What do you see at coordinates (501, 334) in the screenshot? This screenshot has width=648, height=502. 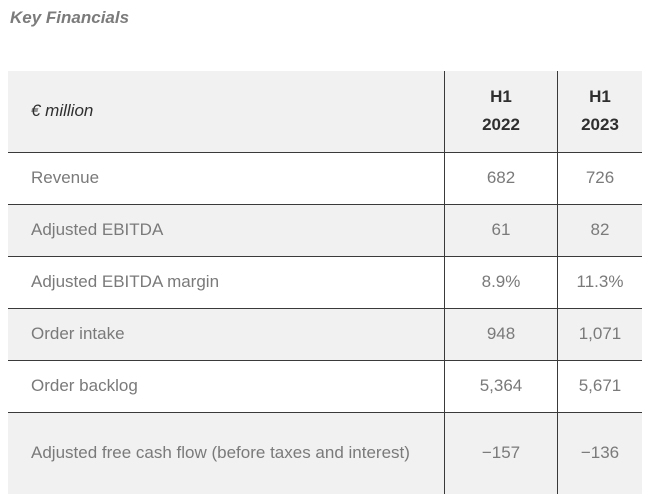 I see `value-h1-2022: 948` at bounding box center [501, 334].